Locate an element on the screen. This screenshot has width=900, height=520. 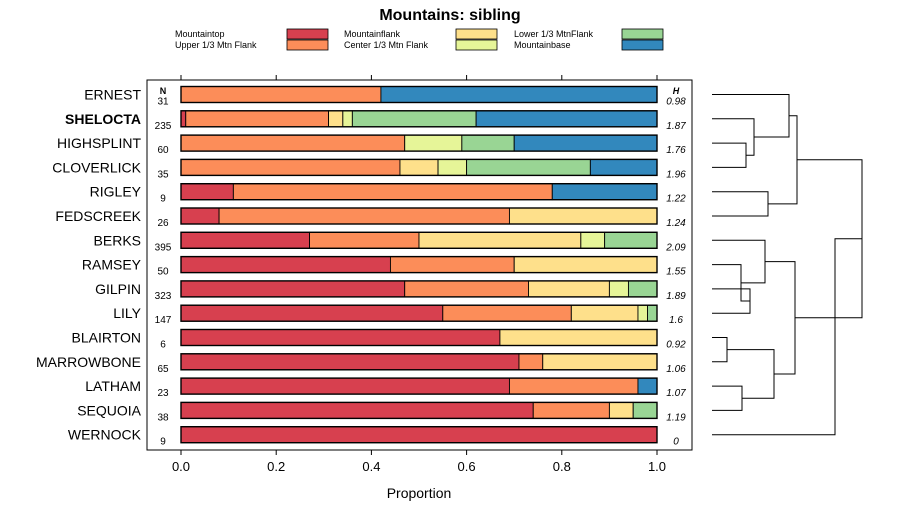
legend-label: Mountainflank is located at coordinates (372, 34).